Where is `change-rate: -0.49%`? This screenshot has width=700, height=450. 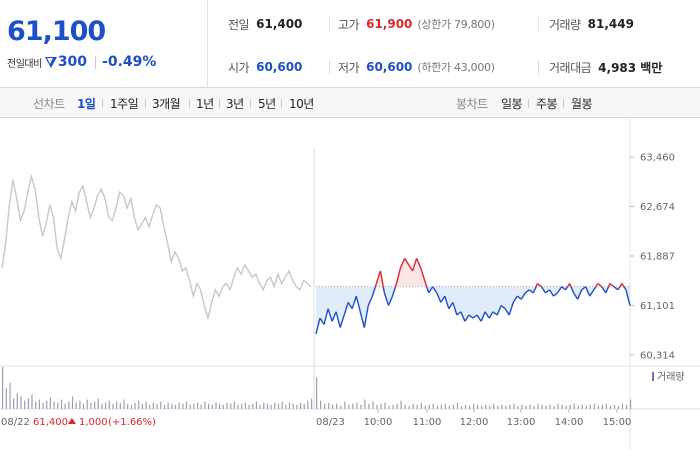 change-rate: -0.49% is located at coordinates (129, 62).